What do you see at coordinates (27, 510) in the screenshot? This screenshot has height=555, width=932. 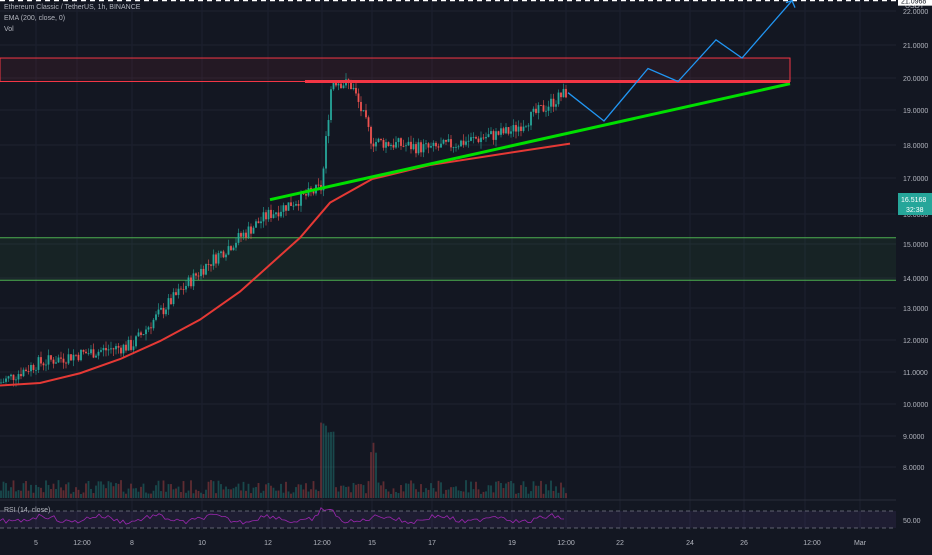 I see `rsi-legend: RSI (14, close)` at bounding box center [27, 510].